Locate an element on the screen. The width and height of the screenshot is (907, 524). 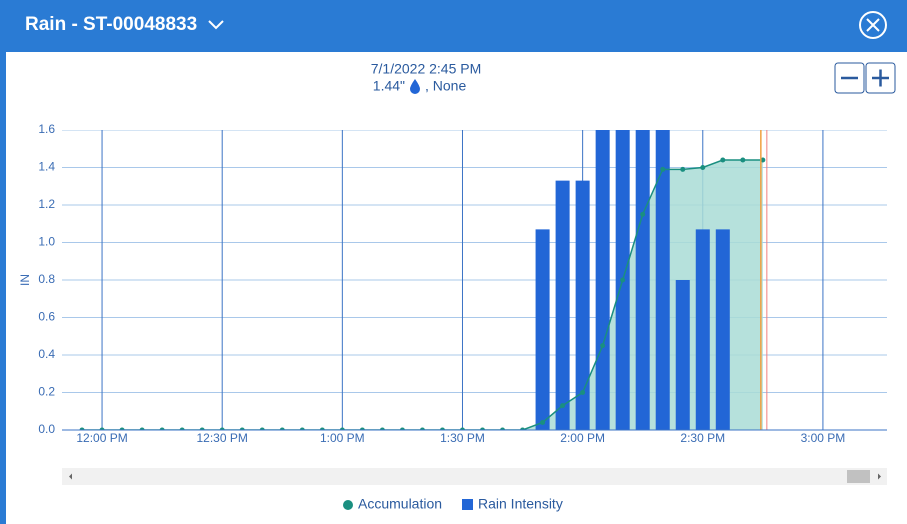
scrollbar is located at coordinates (474, 476).